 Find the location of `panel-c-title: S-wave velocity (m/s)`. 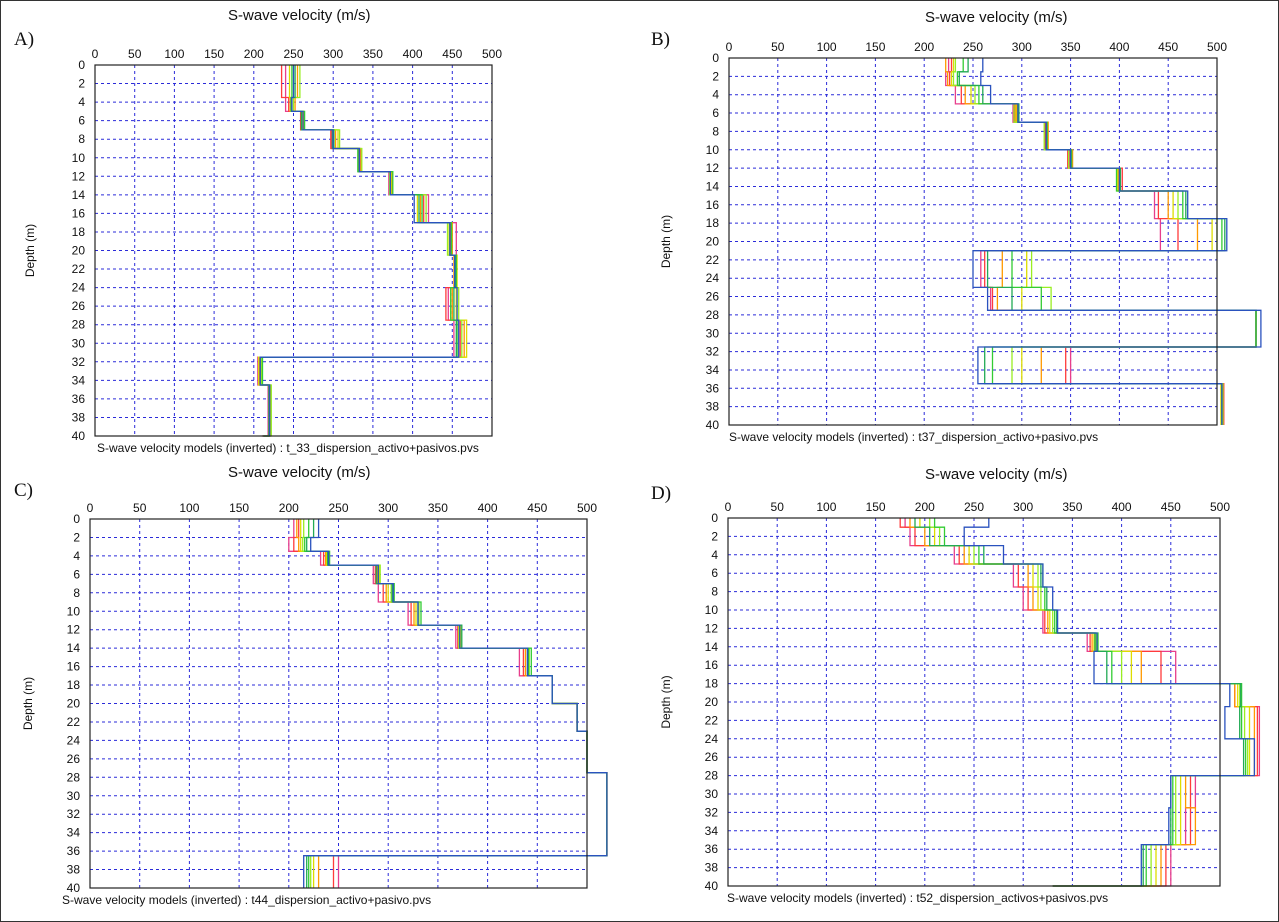

panel-c-title: S-wave velocity (m/s) is located at coordinates (299, 472).